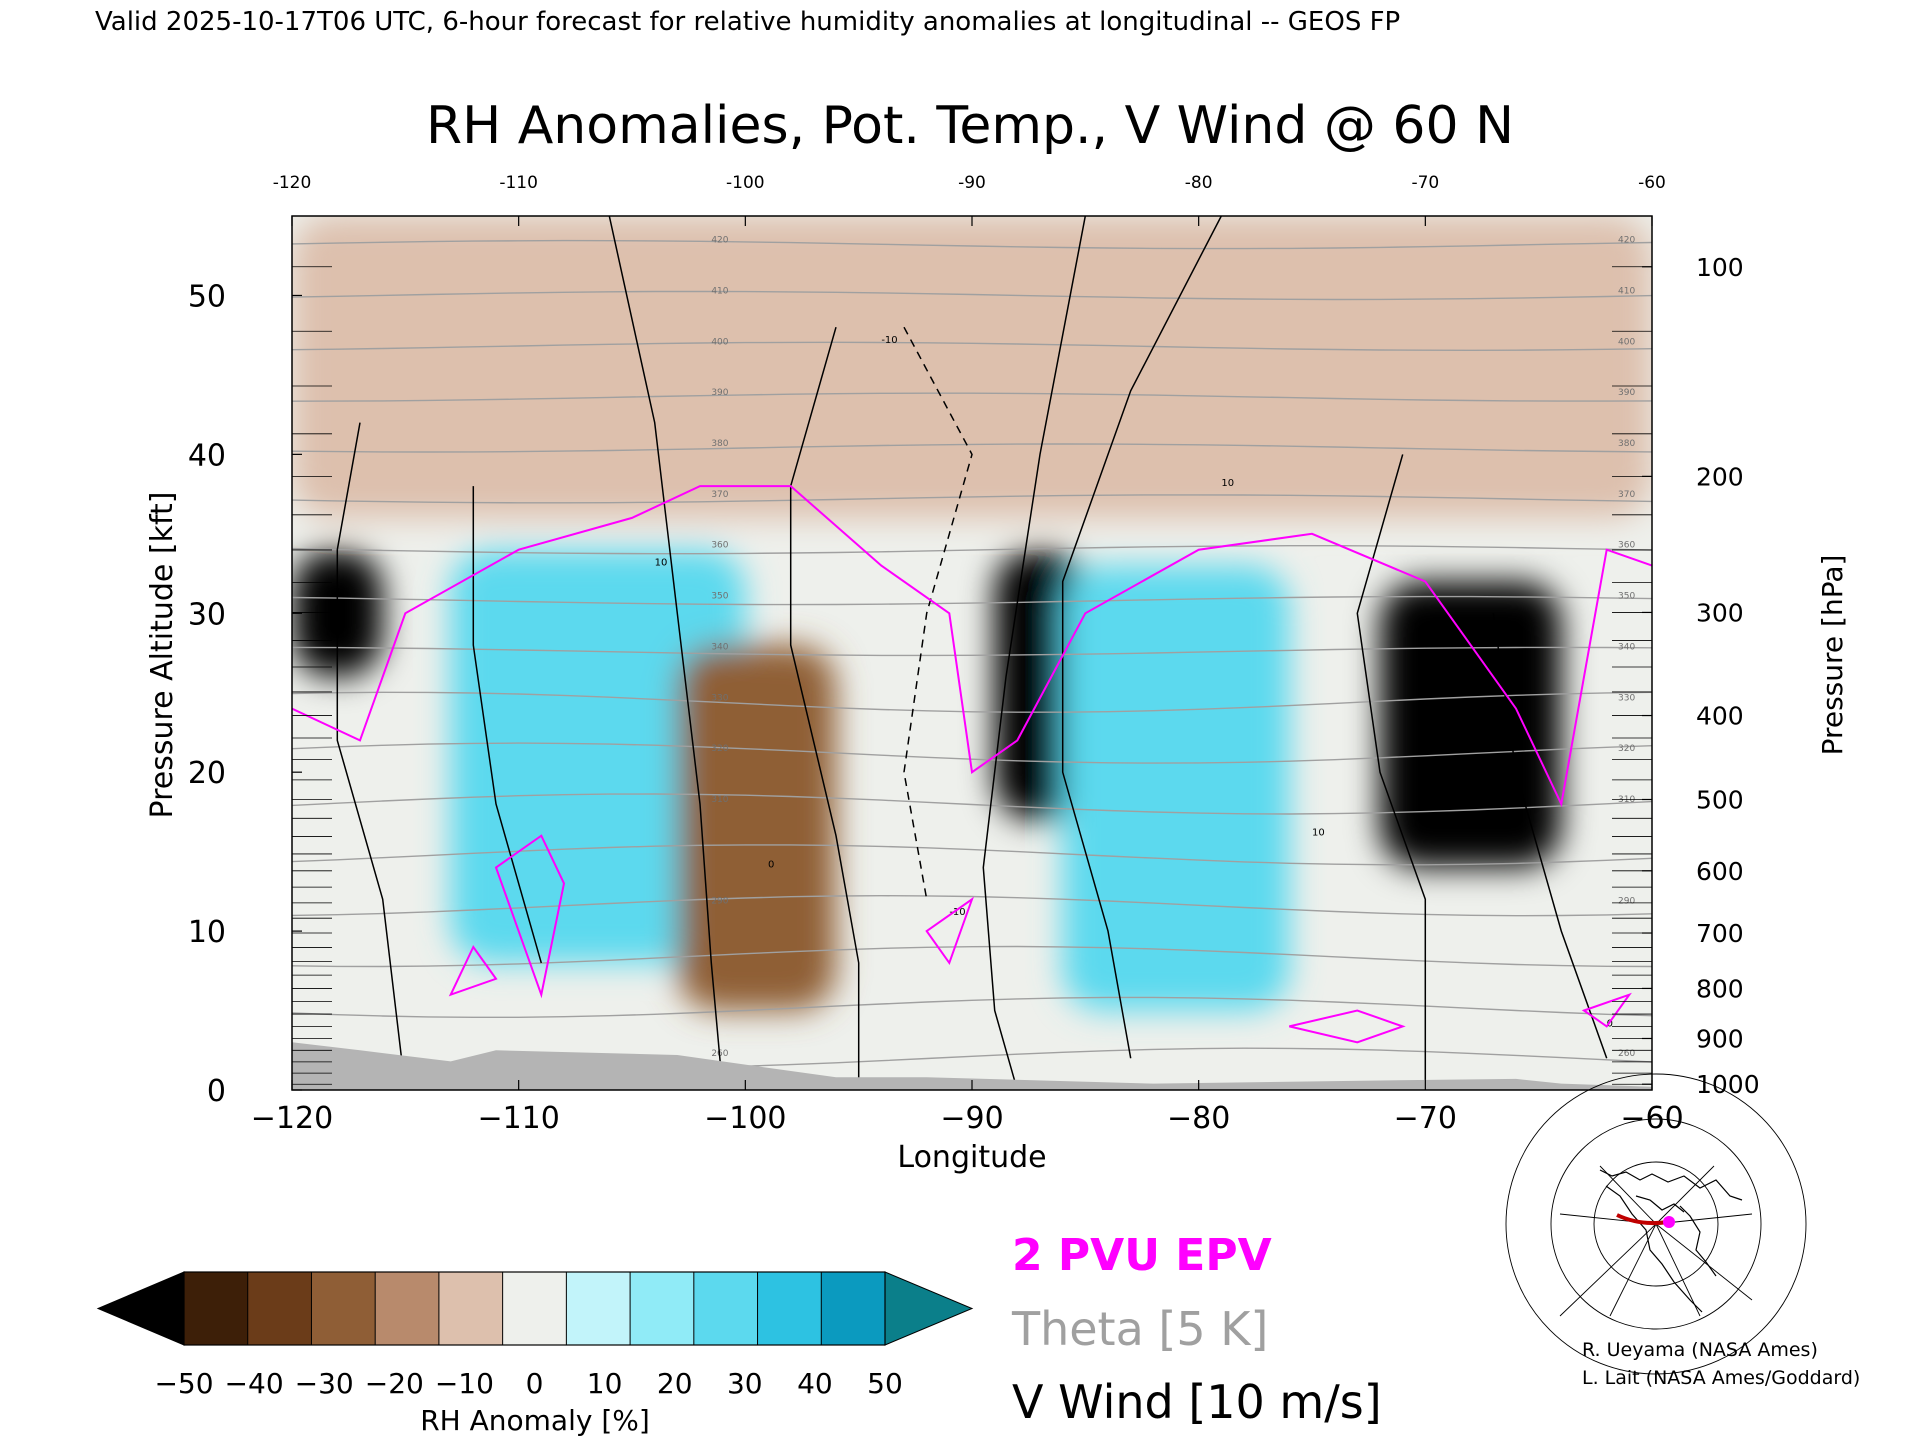 This screenshot has height=1440, width=1920. Describe the element at coordinates (719, 749) in the screenshot. I see `theta-label: 320` at that location.